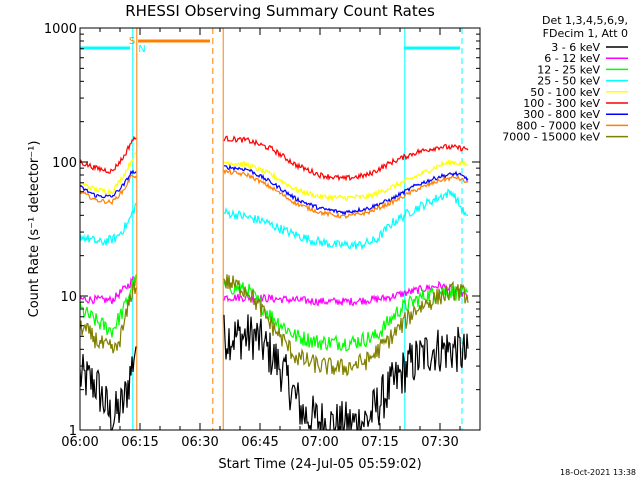 This screenshot has width=640, height=480. I want to click on y-tick-label-100: 100, so click(64, 163).